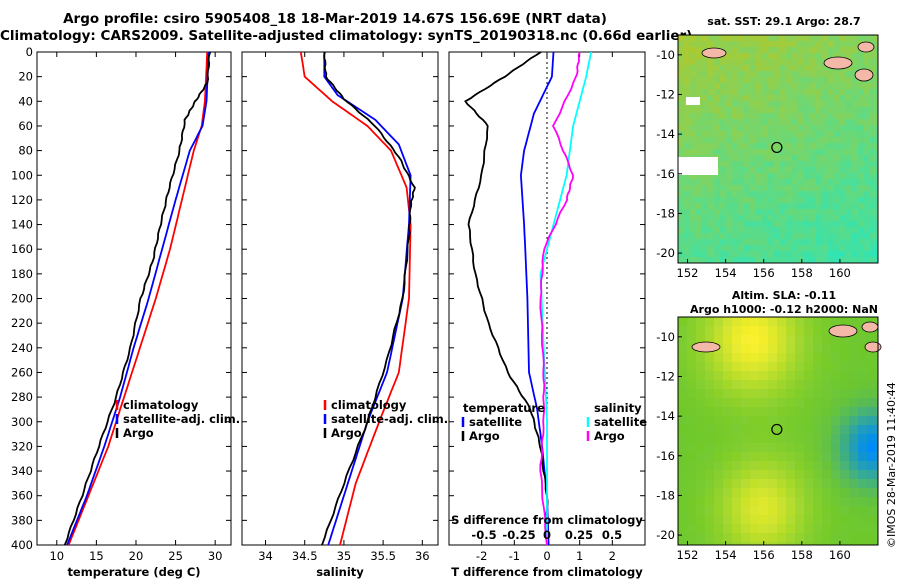 The height and width of the screenshot is (580, 900). What do you see at coordinates (305, 556) in the screenshot?
I see `salinity-xtick-label: 34.5` at bounding box center [305, 556].